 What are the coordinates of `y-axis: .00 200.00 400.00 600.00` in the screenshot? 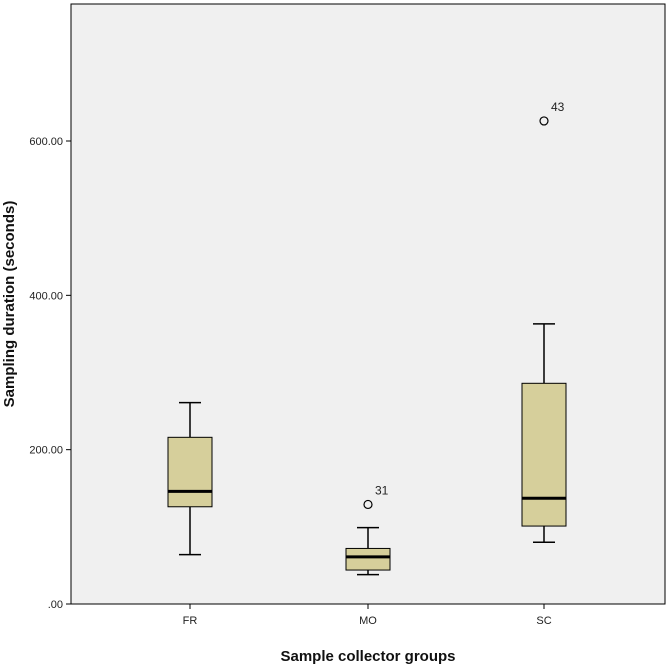 It's located at (50, 373).